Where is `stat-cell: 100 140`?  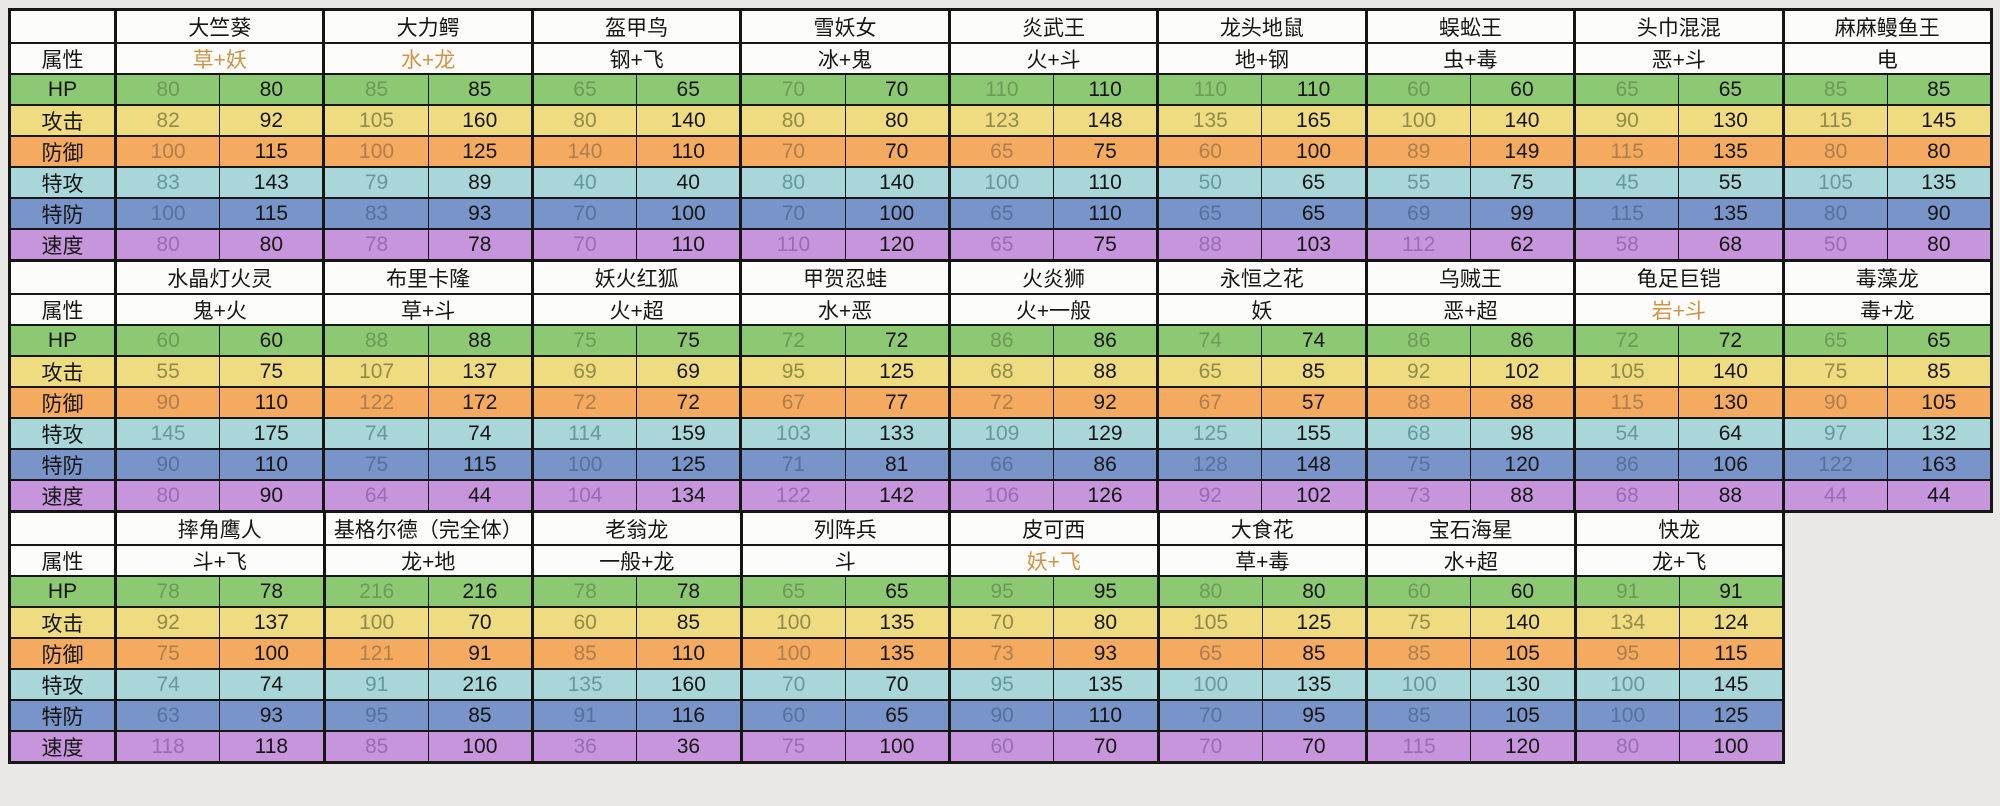 stat-cell: 100 140 is located at coordinates (1472, 120).